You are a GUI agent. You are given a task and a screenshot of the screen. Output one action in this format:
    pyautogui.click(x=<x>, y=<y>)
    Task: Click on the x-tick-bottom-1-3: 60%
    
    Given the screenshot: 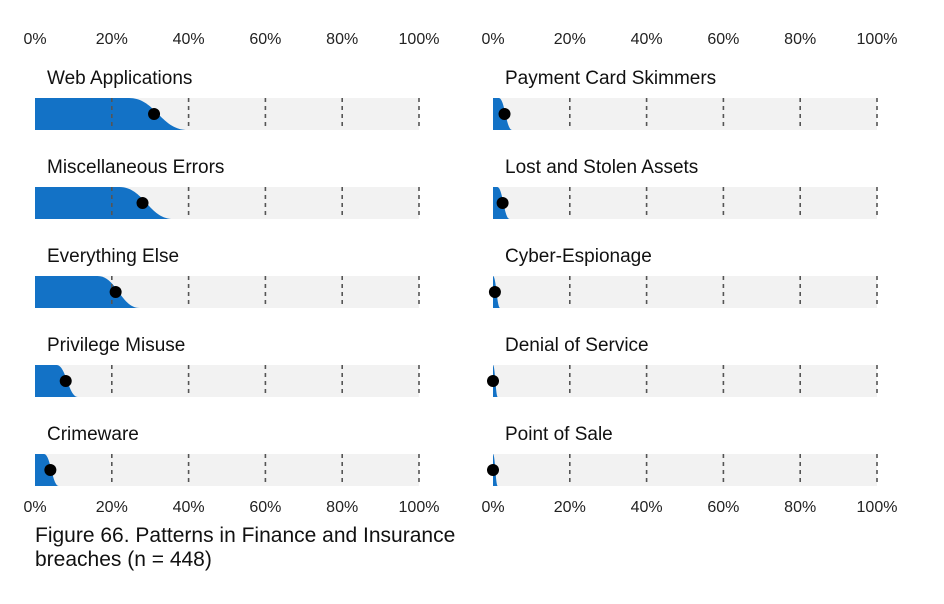 What is the action you would take?
    pyautogui.click(x=265, y=507)
    